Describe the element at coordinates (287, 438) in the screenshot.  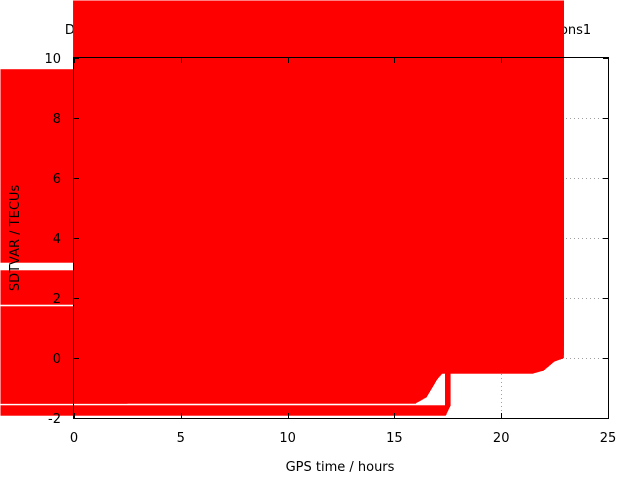
I see `x-tick-label: 10` at that location.